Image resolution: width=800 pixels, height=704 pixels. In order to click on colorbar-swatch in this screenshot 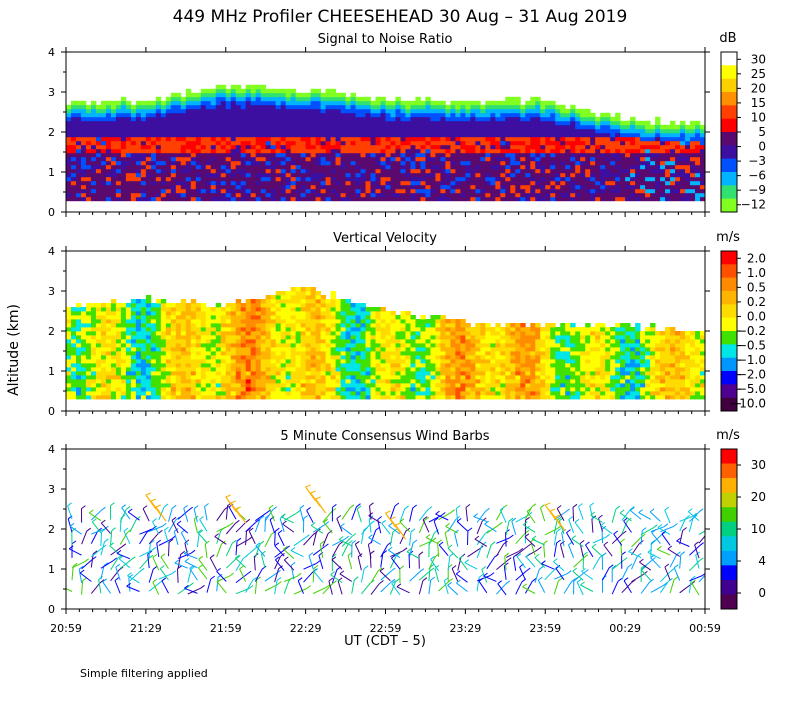, I will do `click(729, 112)`.